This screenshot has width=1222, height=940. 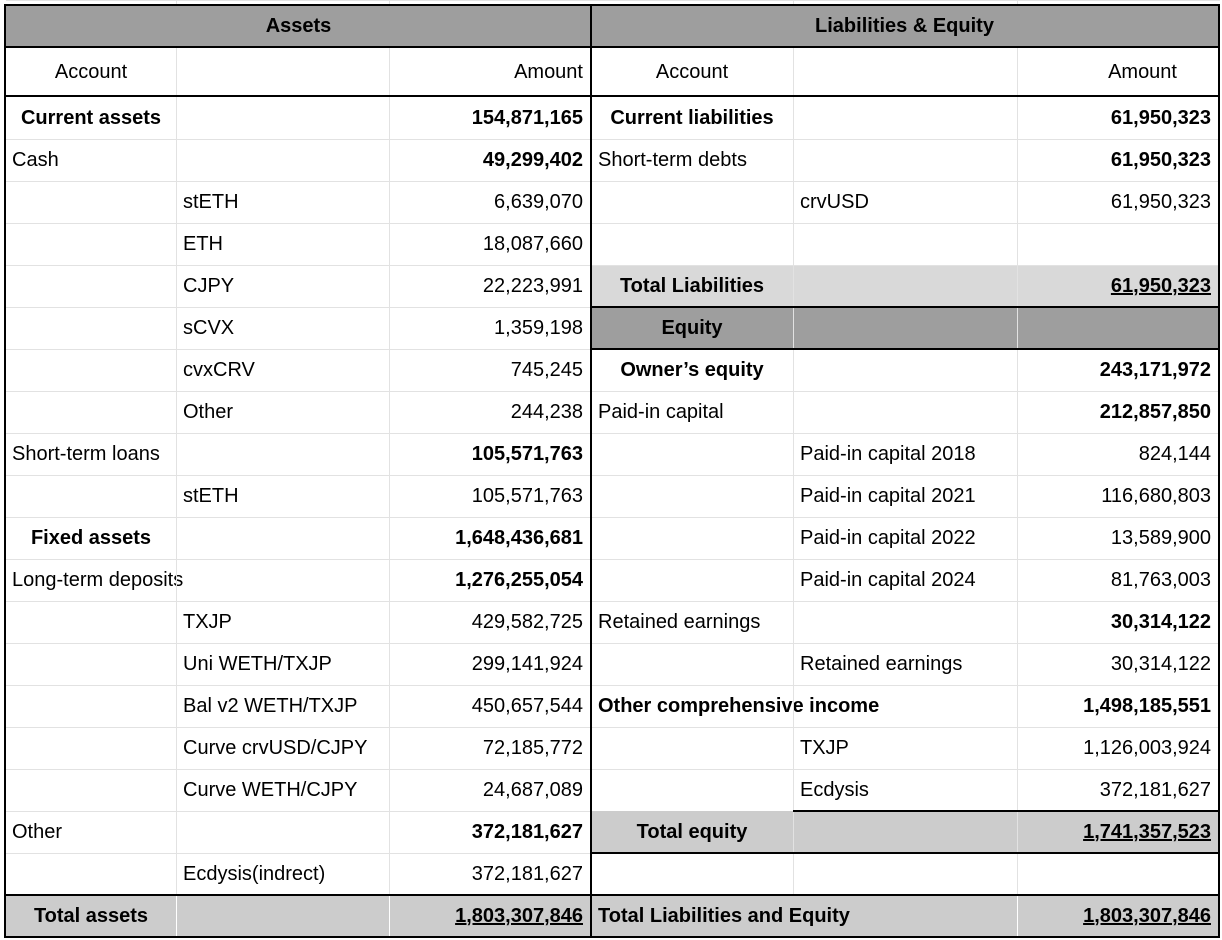 I want to click on assets-col-amount: Amount, so click(x=548, y=71).